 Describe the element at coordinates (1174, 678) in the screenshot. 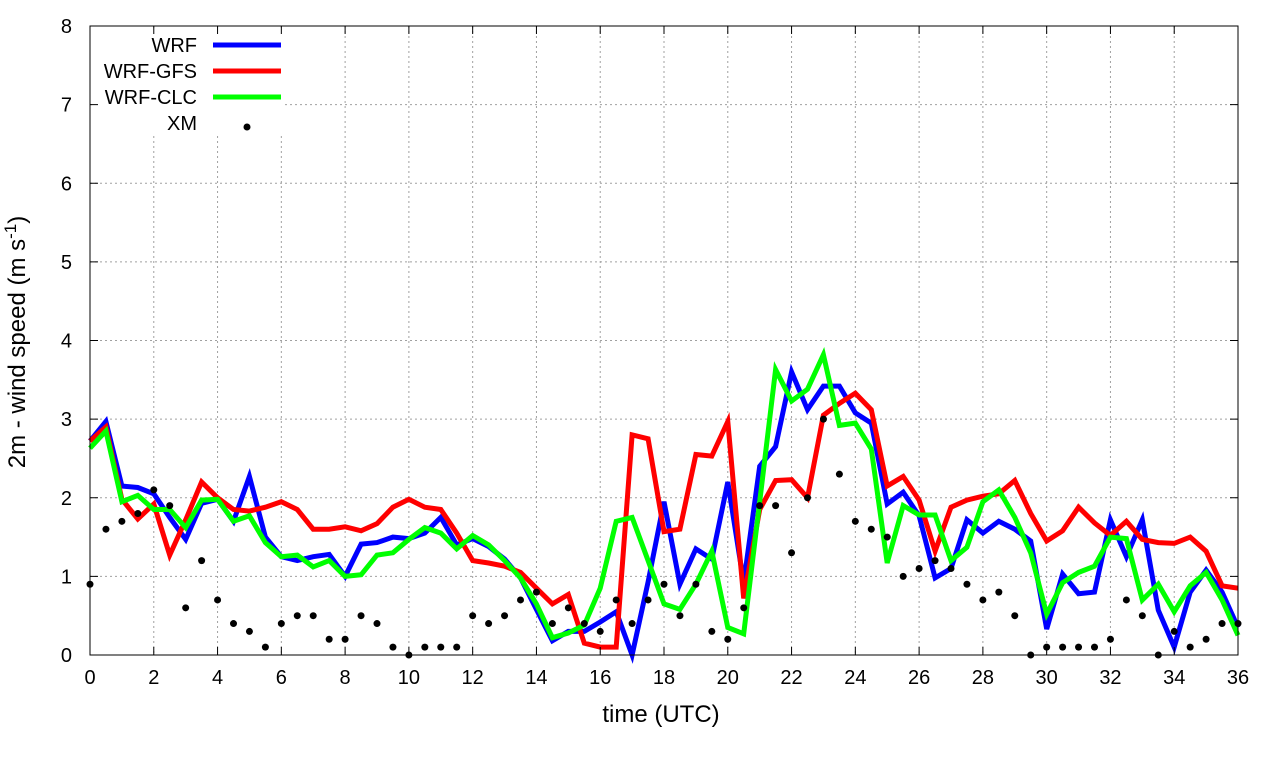

I see `x-tick-label: 34` at that location.